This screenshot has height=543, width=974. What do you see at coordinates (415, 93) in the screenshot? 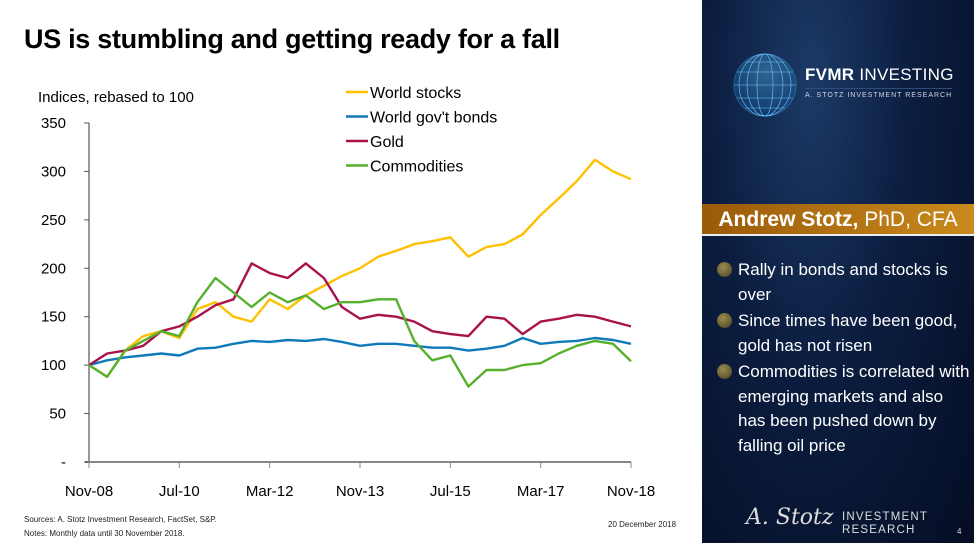
I see `legend-label: World stocks` at bounding box center [415, 93].